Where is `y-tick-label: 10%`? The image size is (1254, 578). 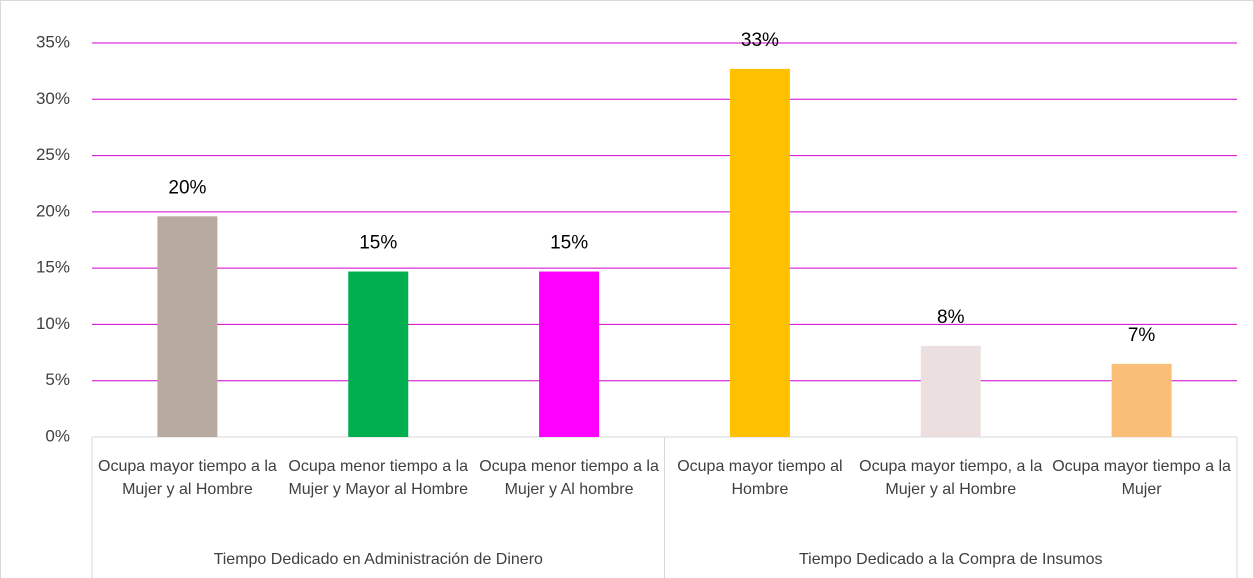
y-tick-label: 10% is located at coordinates (53, 323).